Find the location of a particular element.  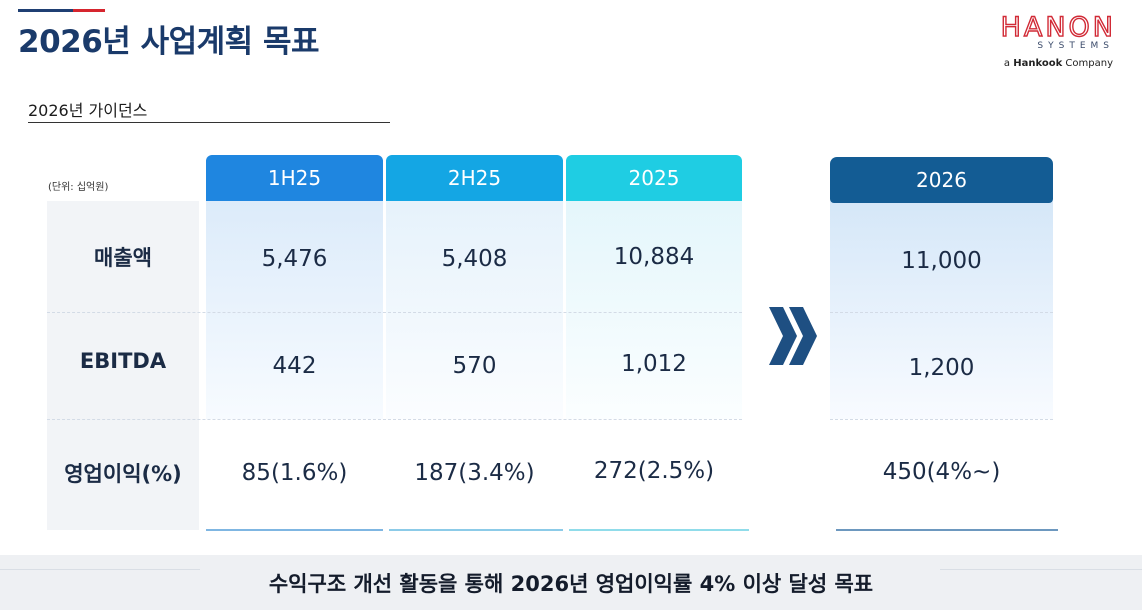

column-bottom-line-2h25 is located at coordinates (476, 530).